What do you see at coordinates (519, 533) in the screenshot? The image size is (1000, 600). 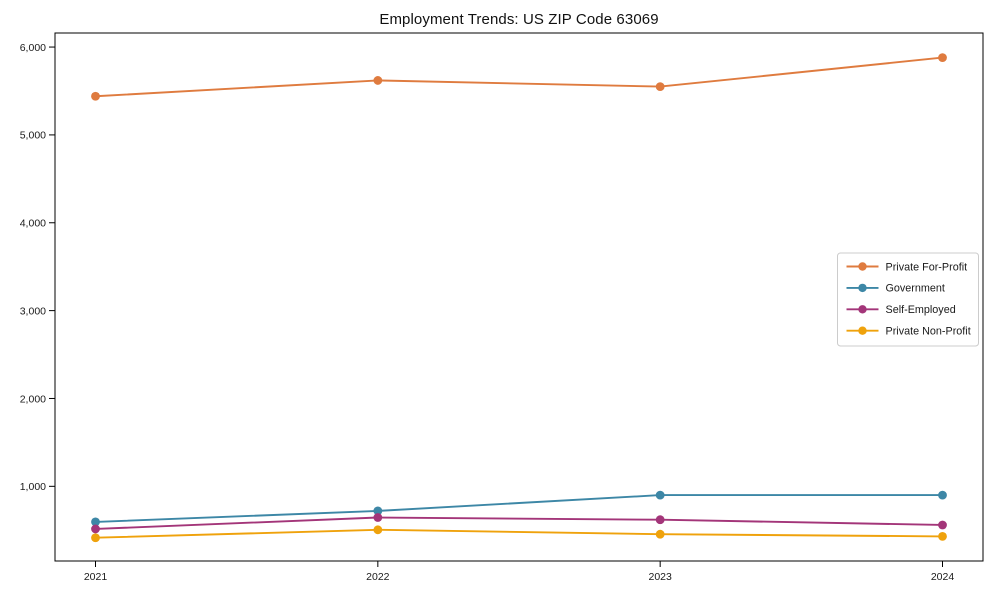 I see `series-line-private-non-profit` at bounding box center [519, 533].